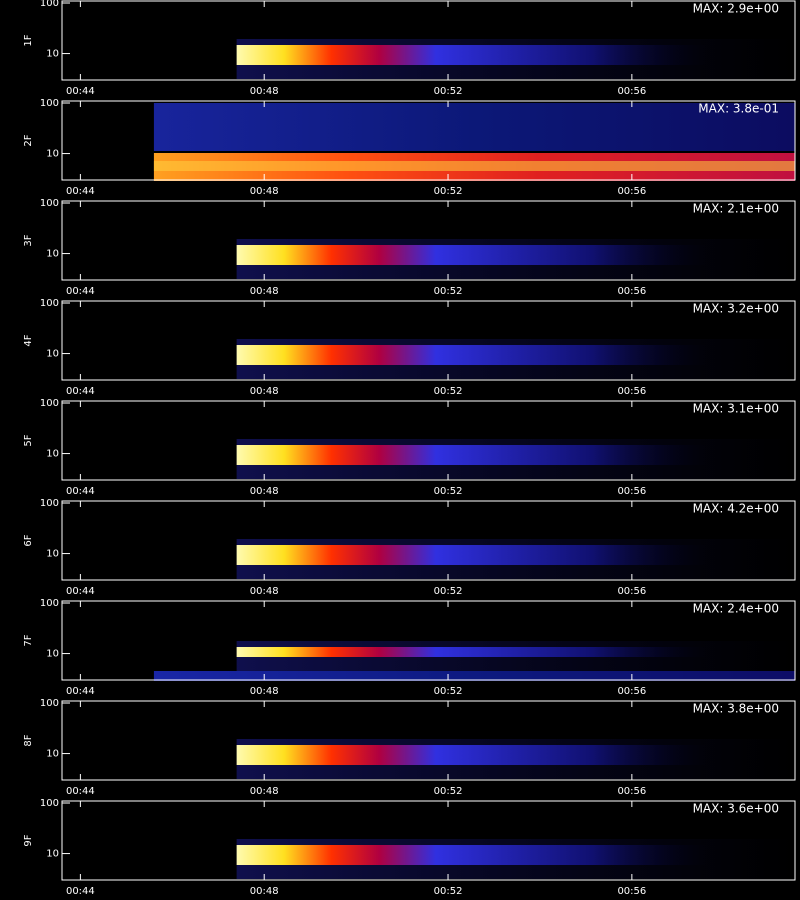 This screenshot has height=900, width=800. I want to click on y-axis-label: 4F, so click(28, 340).